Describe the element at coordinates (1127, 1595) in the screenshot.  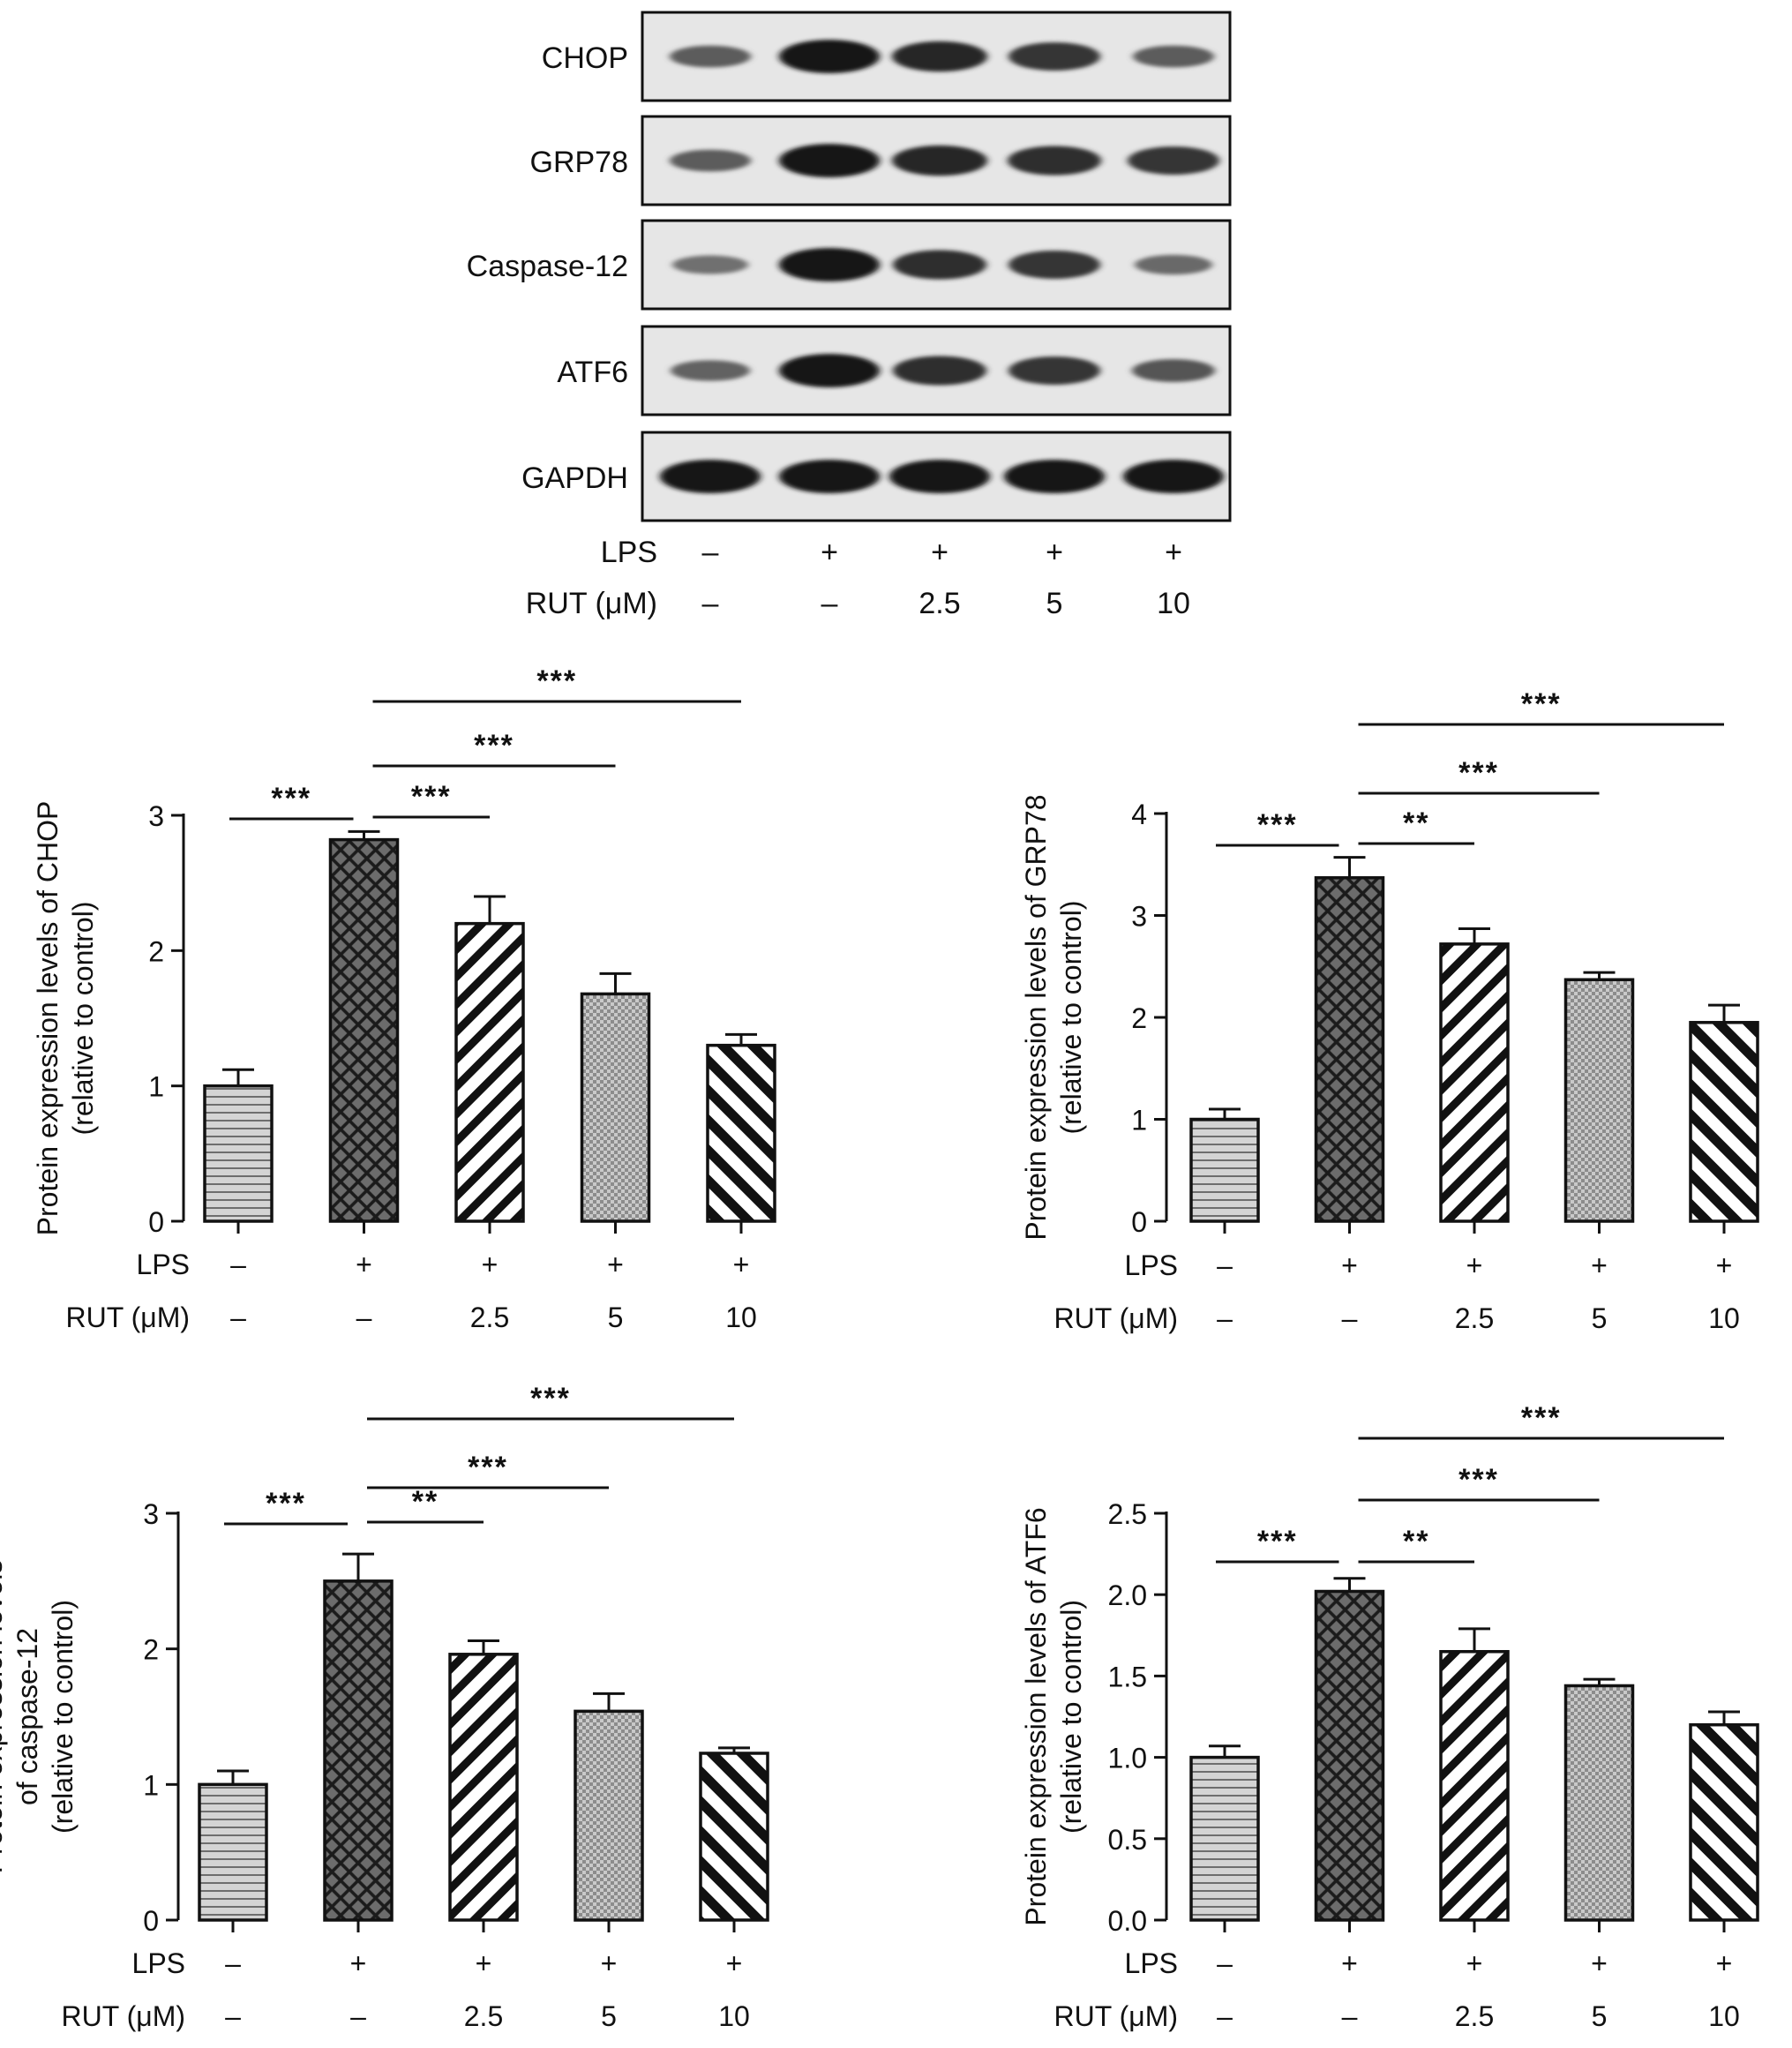
I see `y-tick-label: 2.0` at that location.